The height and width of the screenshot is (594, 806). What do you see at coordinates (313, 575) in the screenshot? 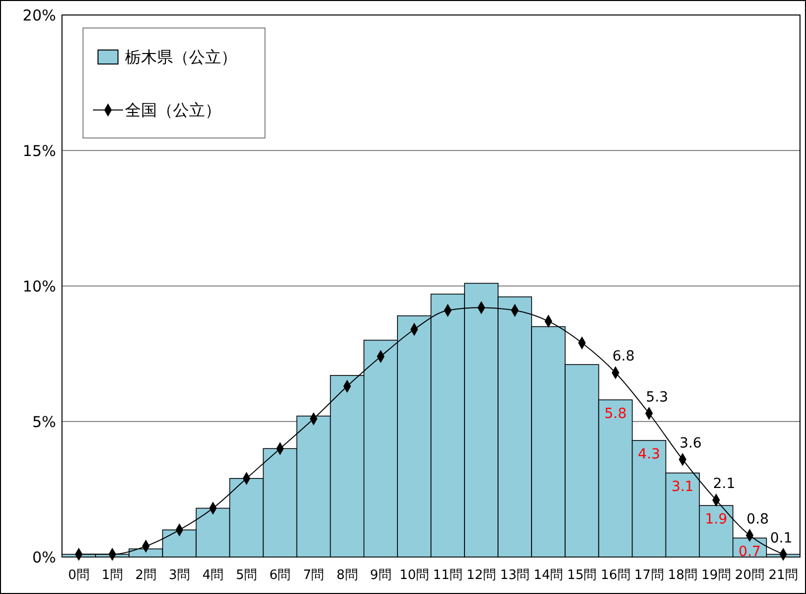
I see `x-tick-label: 7問` at bounding box center [313, 575].